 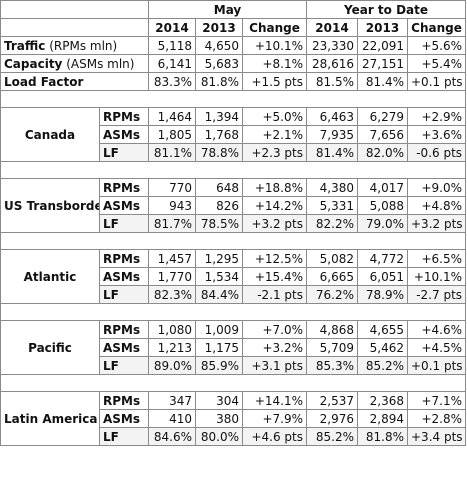 I want to click on region-row: LF 84.6% 80.0% +4.6 pts 85.2% 81.8% +3.4 pts, so click(x=234, y=436).